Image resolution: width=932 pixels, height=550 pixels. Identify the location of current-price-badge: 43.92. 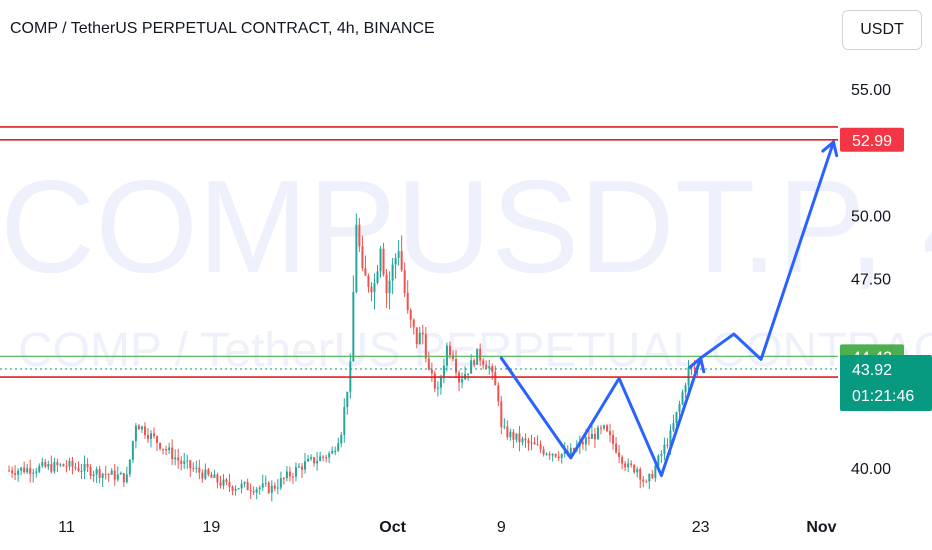
(872, 370).